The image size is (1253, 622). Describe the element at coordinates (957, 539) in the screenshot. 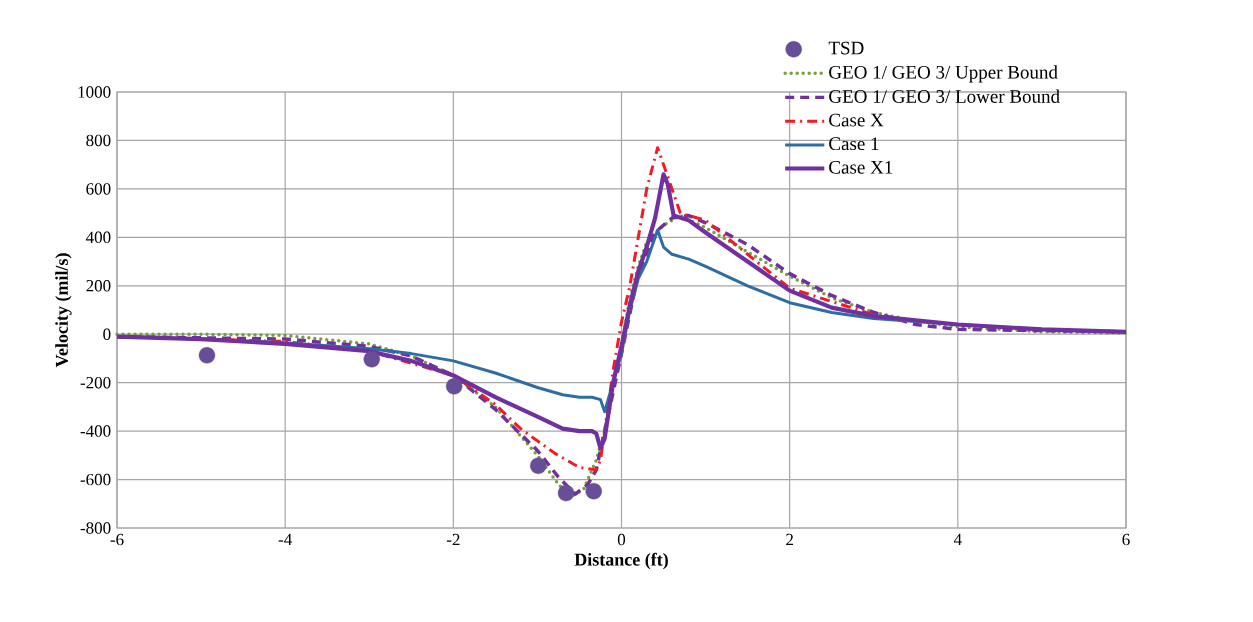

I see `x-tick-label: 4` at that location.